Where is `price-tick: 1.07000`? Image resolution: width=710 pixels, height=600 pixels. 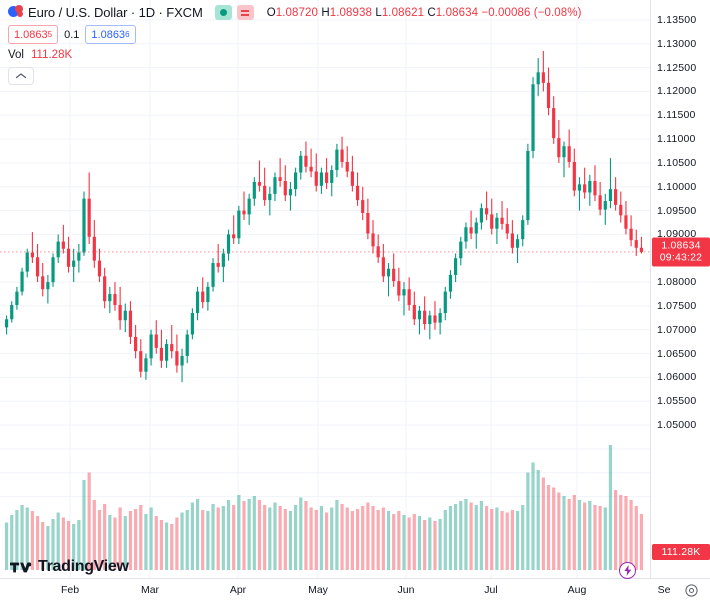
price-tick: 1.07000 is located at coordinates (677, 329).